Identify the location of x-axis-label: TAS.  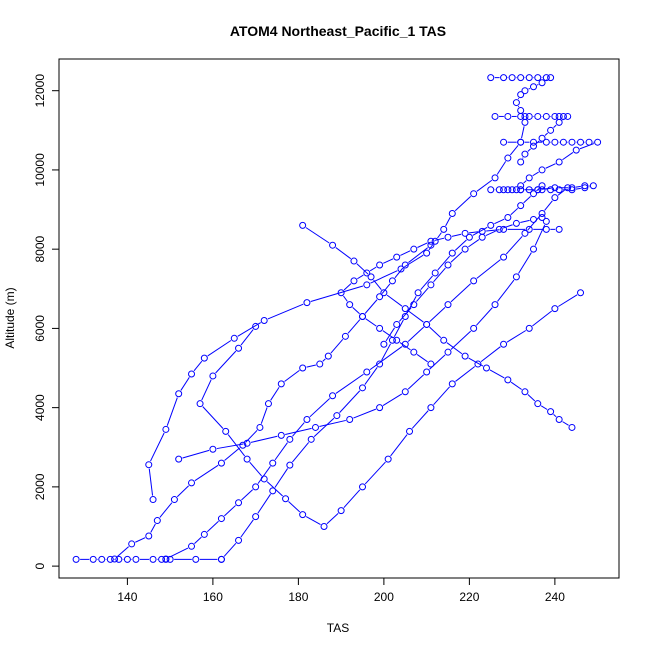
(338, 628).